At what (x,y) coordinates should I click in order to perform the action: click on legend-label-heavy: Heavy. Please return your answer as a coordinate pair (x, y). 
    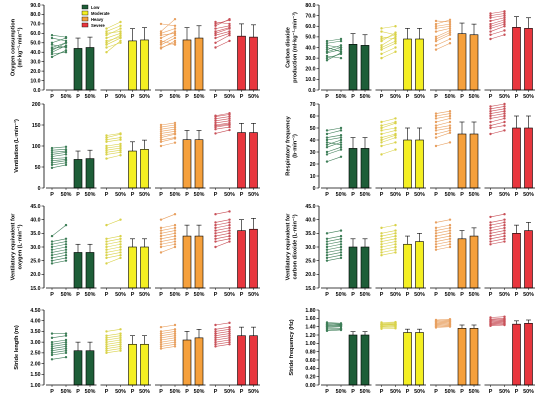
    Looking at the image, I should click on (97, 19).